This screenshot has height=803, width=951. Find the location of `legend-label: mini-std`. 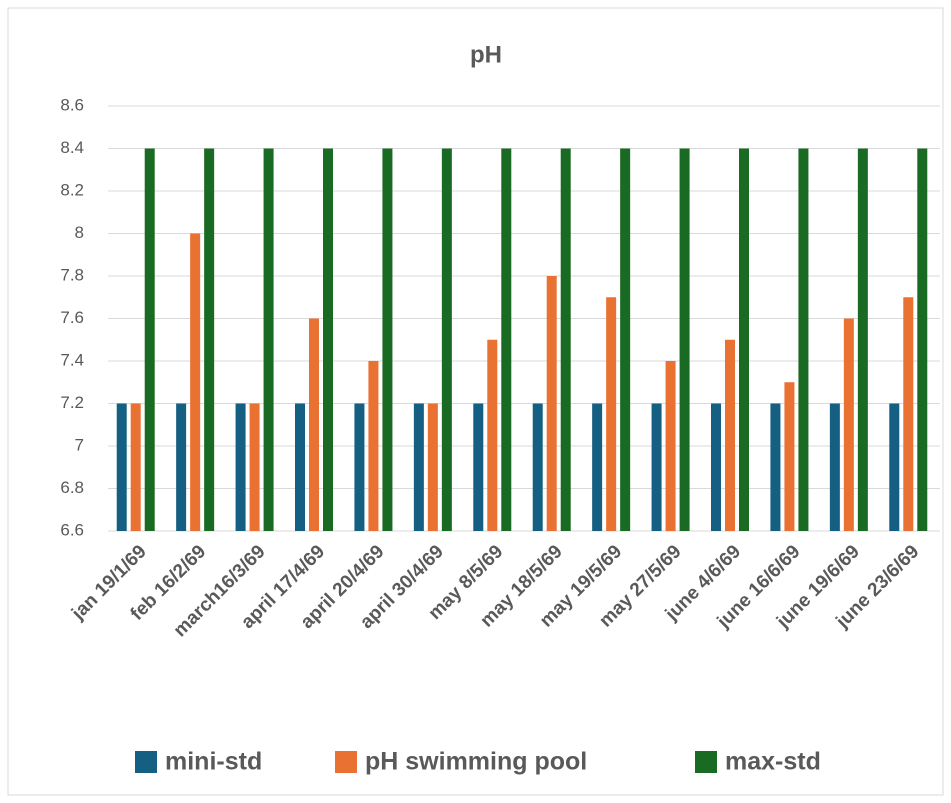

legend-label: mini-std is located at coordinates (213, 762).